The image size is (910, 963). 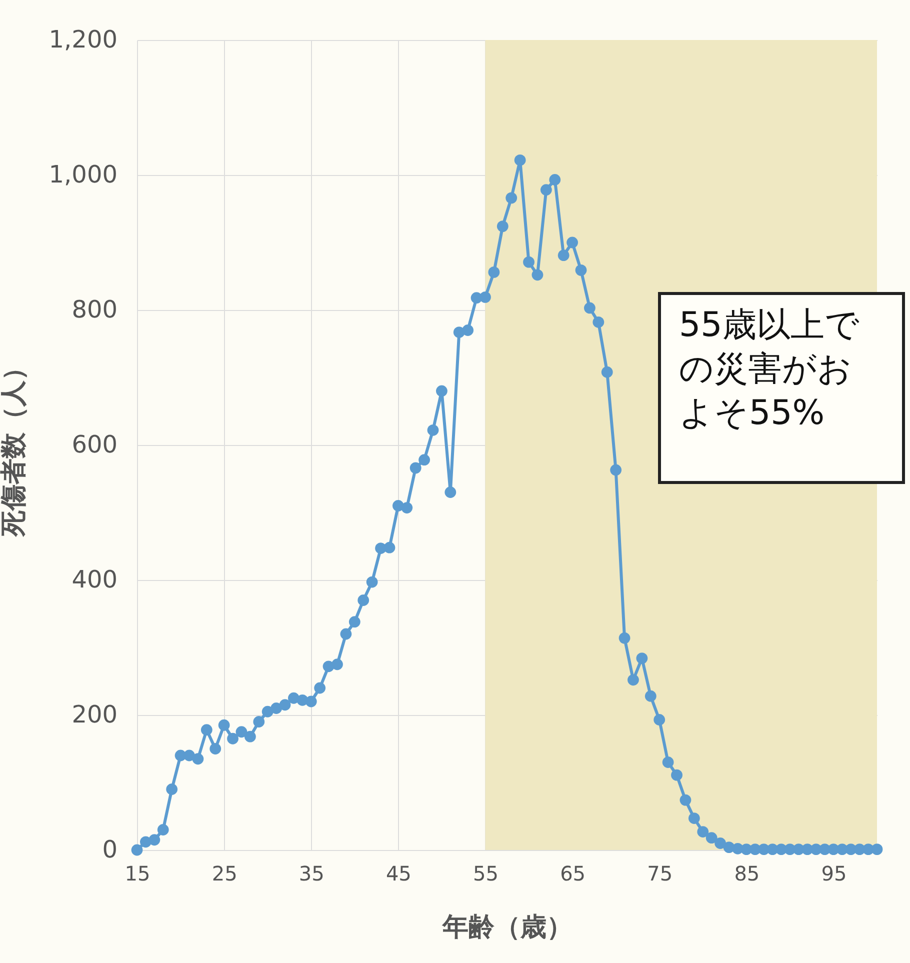 What do you see at coordinates (95, 444) in the screenshot?
I see `y-tick-label: 600` at bounding box center [95, 444].